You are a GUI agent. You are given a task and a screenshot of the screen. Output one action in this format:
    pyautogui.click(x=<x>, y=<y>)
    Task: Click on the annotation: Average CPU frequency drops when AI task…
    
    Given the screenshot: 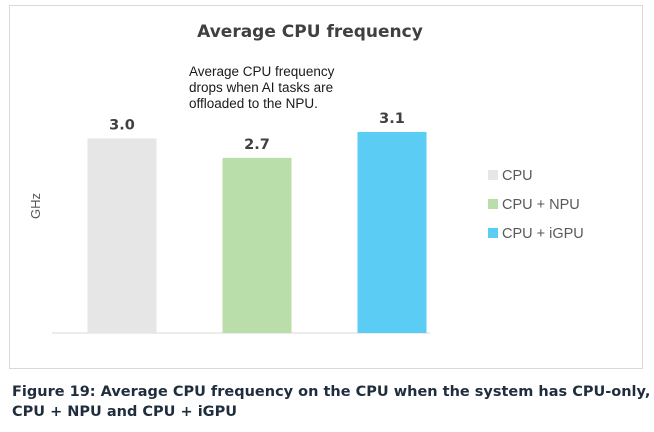 What is the action you would take?
    pyautogui.click(x=262, y=87)
    